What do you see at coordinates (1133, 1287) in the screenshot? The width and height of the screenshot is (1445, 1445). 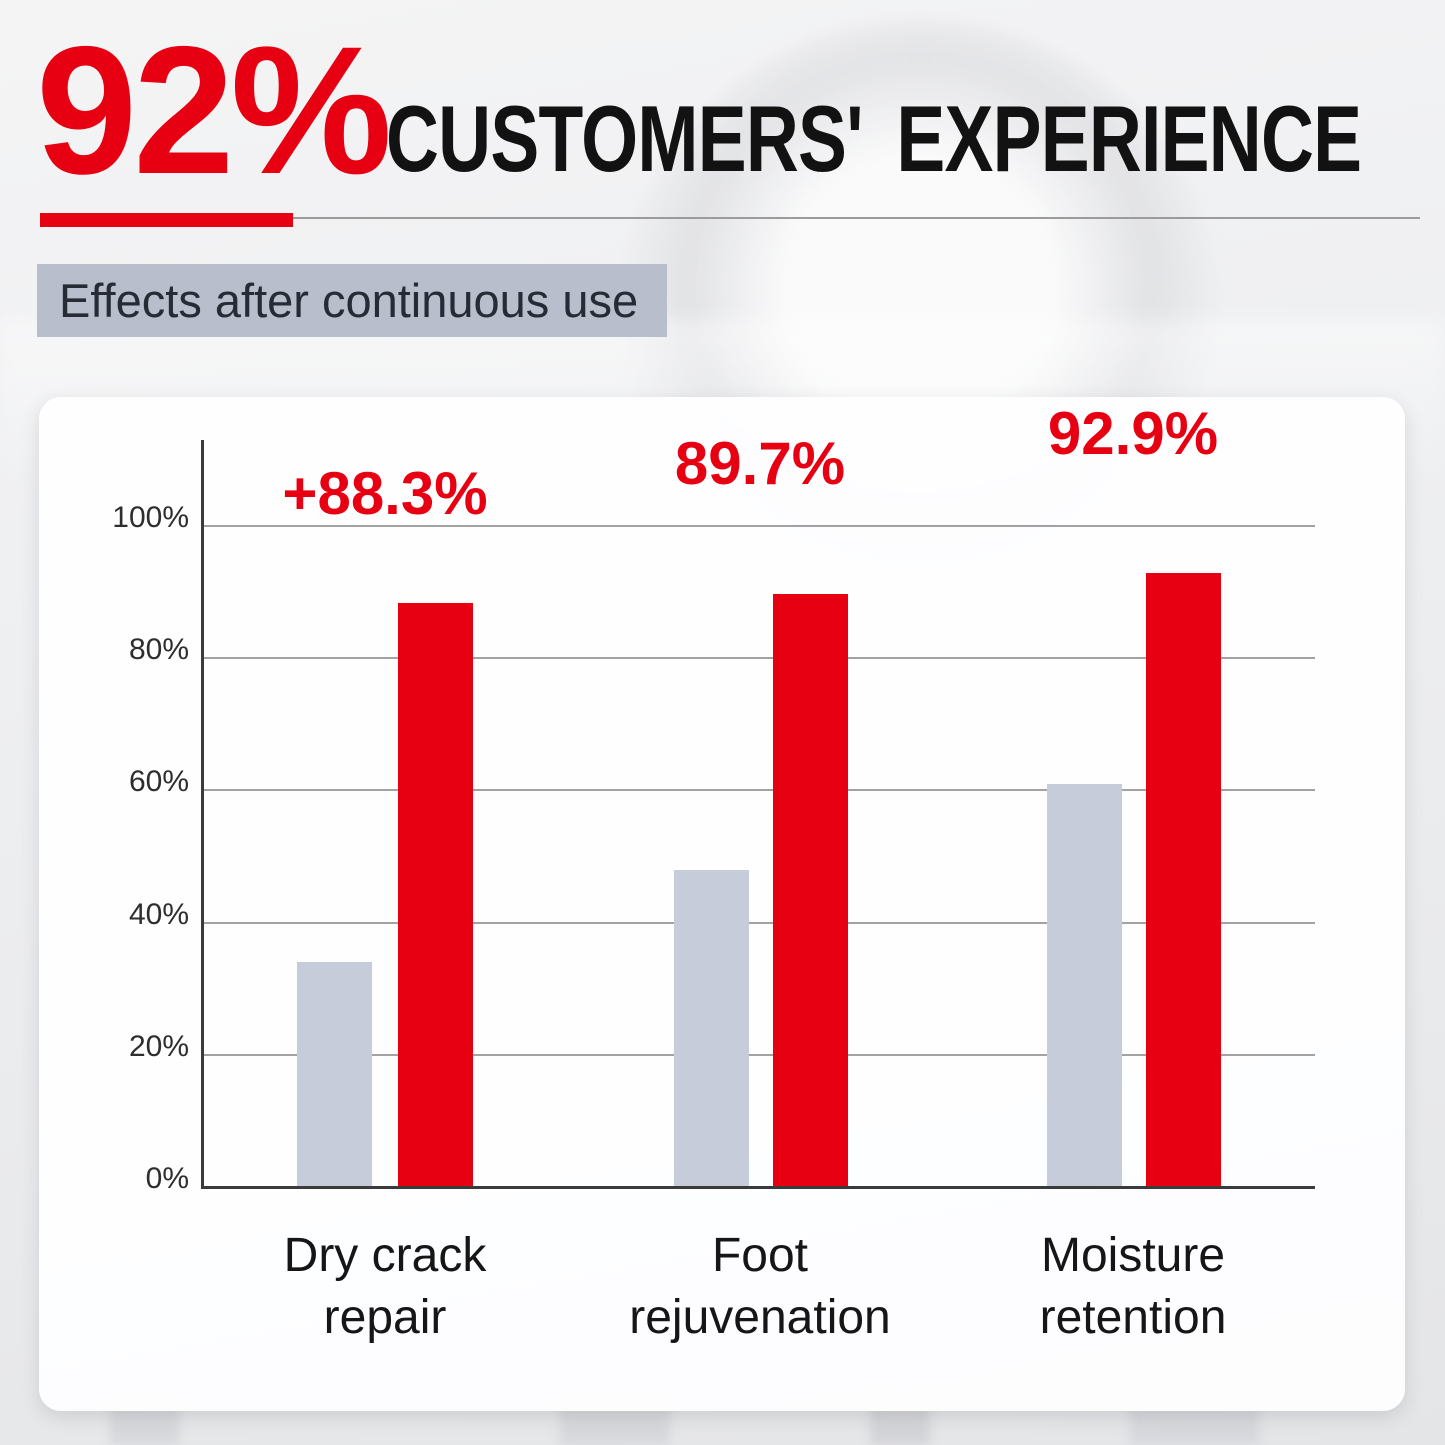 I see `category-label-2: Moisture retention` at bounding box center [1133, 1287].